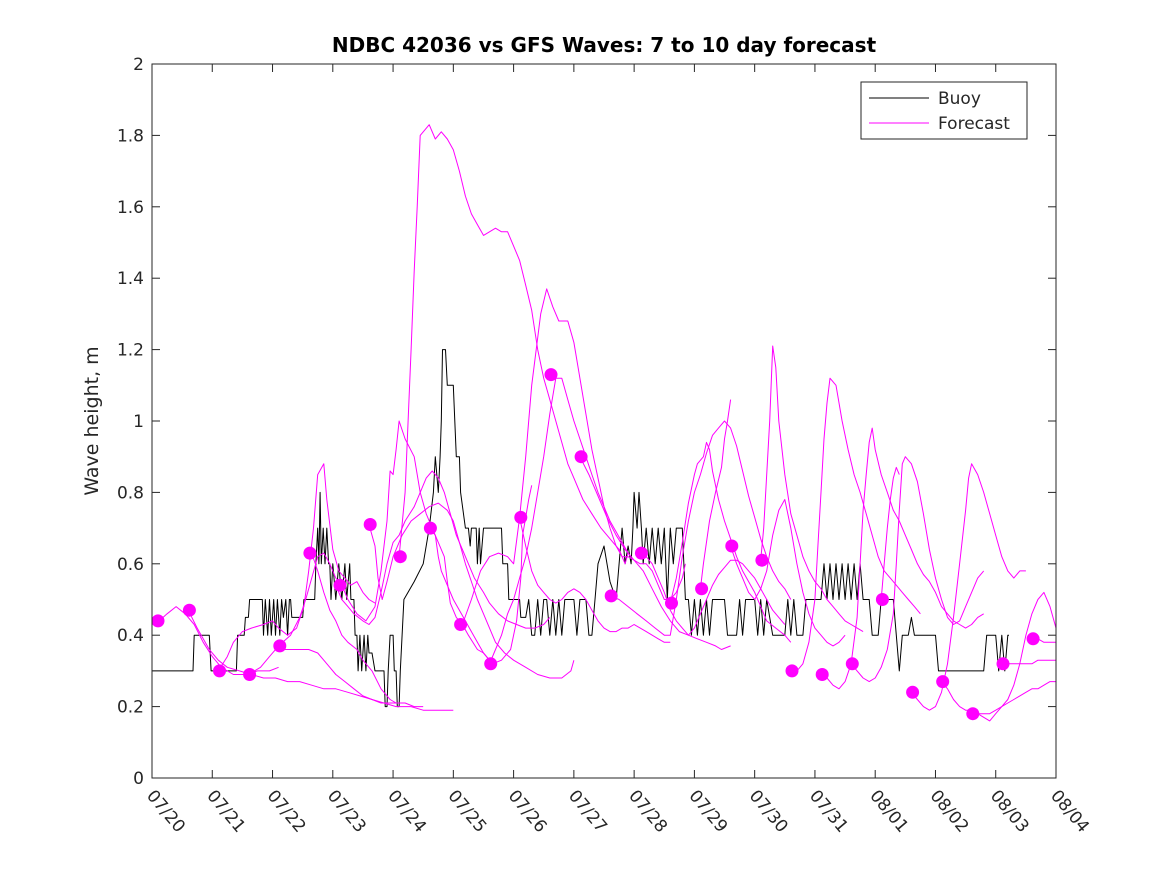 This screenshot has width=1167, height=875. I want to click on y-tick-label: 1, so click(138, 422).